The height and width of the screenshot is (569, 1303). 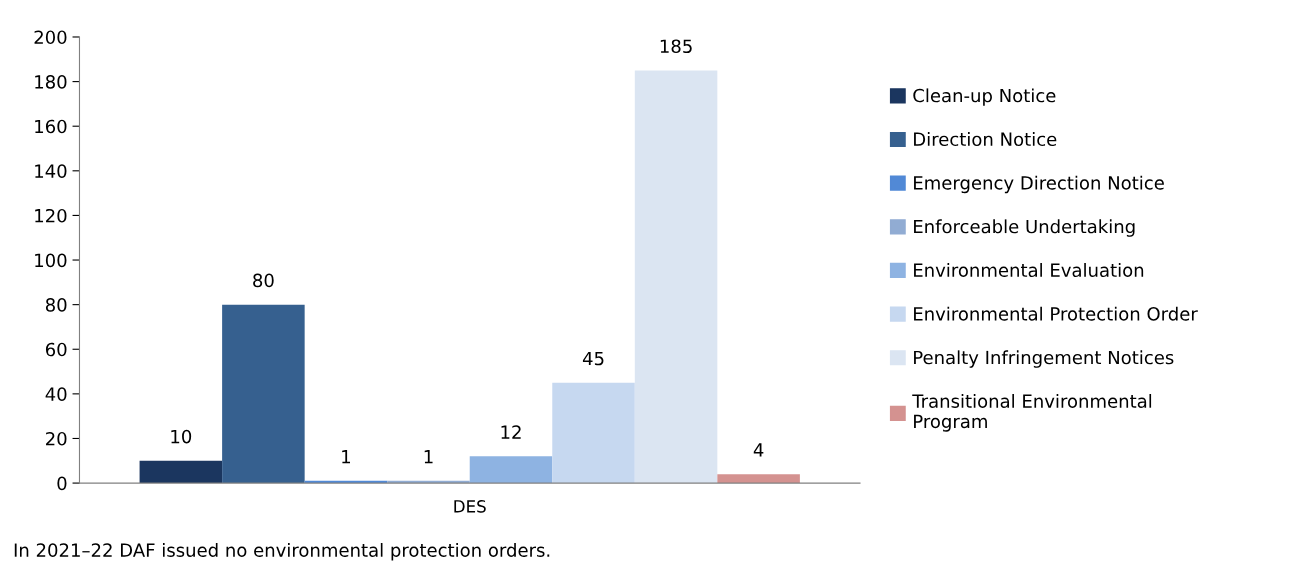 I want to click on legend-label: Direction Notice, so click(x=985, y=139).